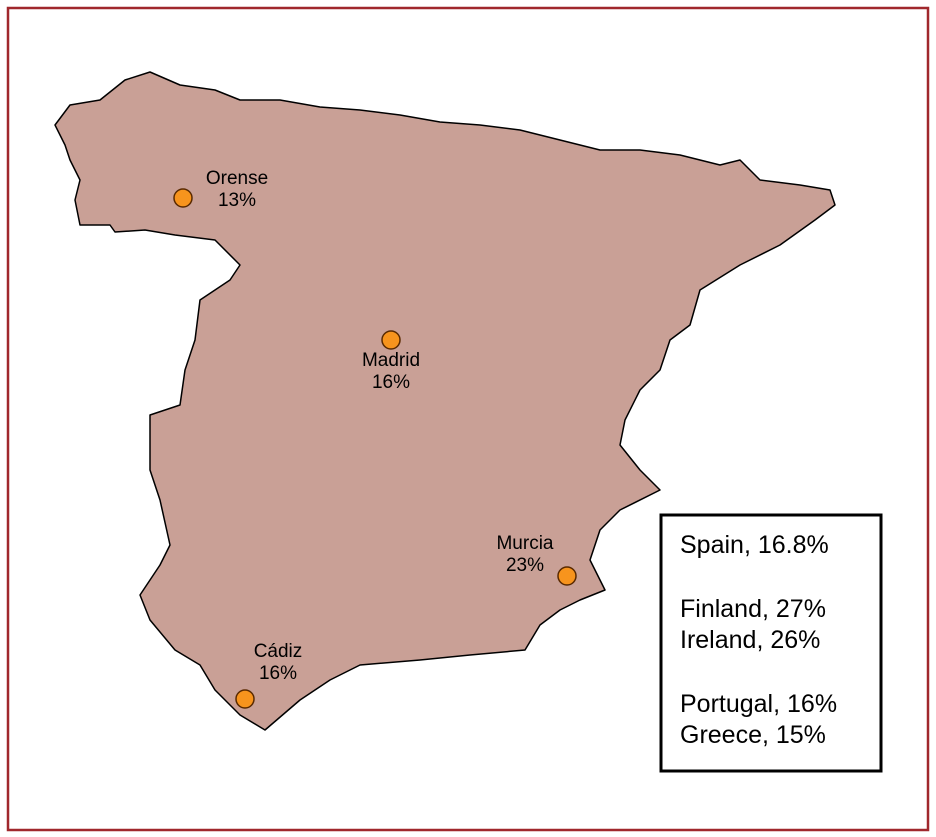  Describe the element at coordinates (754, 545) in the screenshot. I see `legend-entry: Spain, 16.8%` at that location.